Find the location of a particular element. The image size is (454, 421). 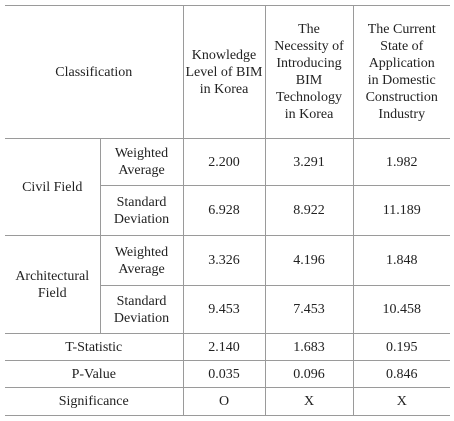

cell-text: T-Statistic is located at coordinates (94, 347).